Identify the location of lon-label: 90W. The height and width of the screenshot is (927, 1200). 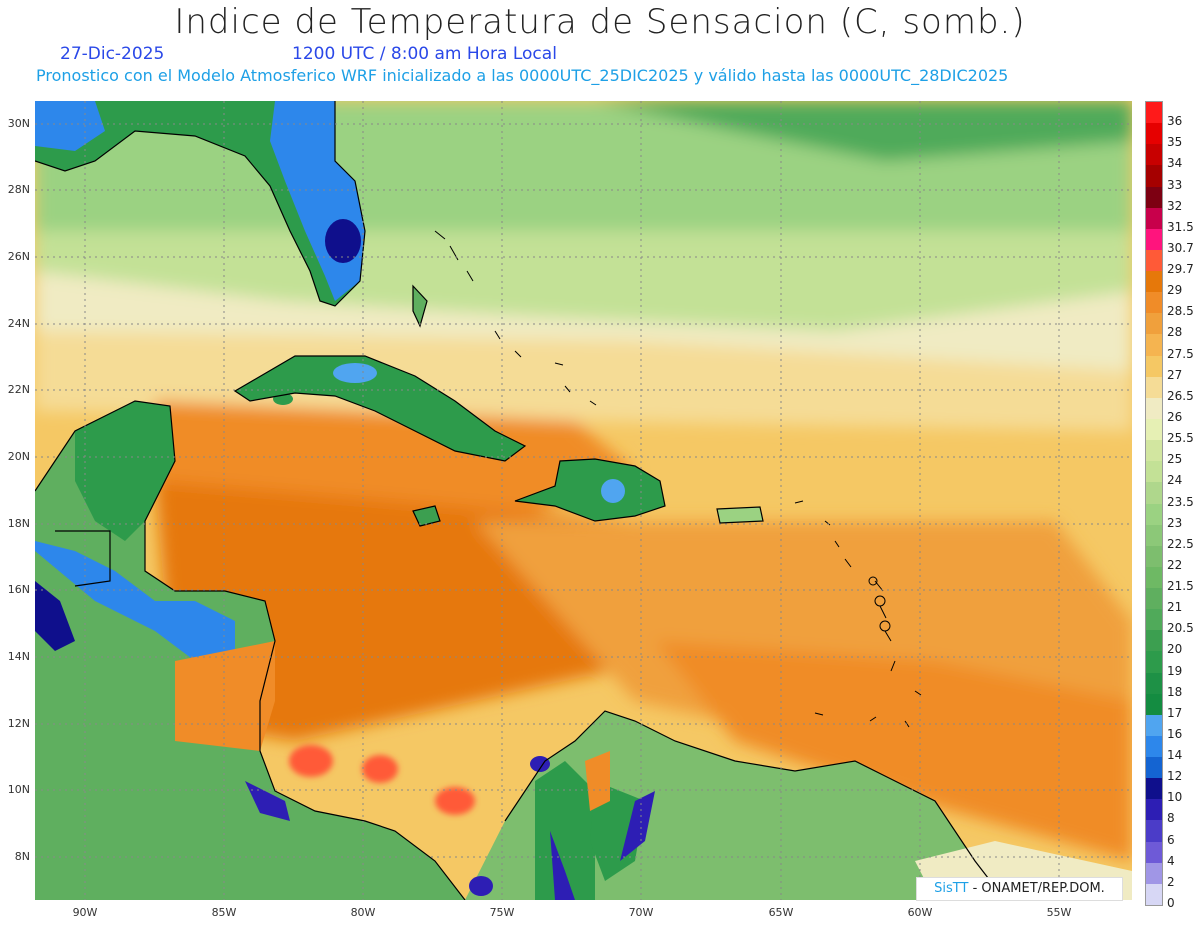
(85, 912).